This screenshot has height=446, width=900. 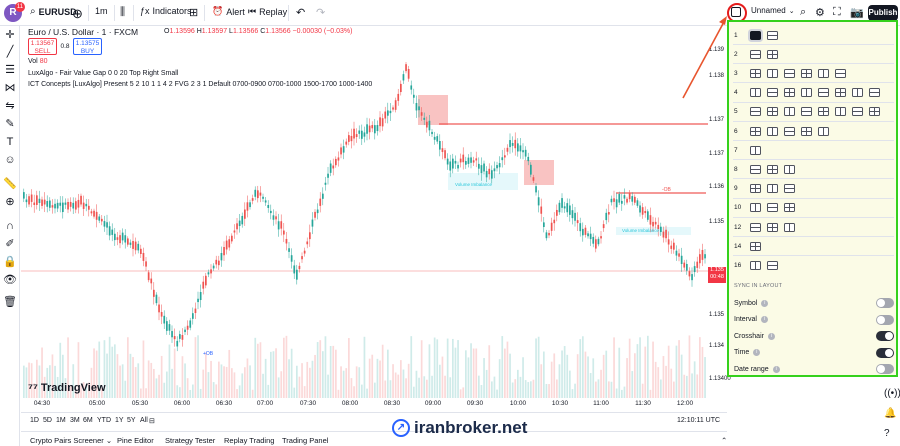 What do you see at coordinates (88, 420) in the screenshot?
I see `range-6m: 6M` at bounding box center [88, 420].